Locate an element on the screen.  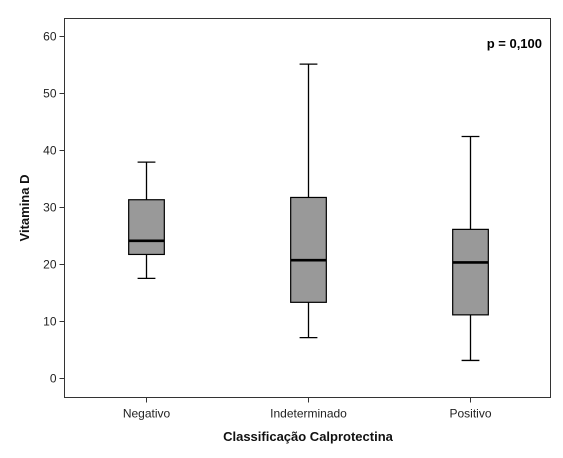
y-tick-label: 40 is located at coordinates (50, 151).